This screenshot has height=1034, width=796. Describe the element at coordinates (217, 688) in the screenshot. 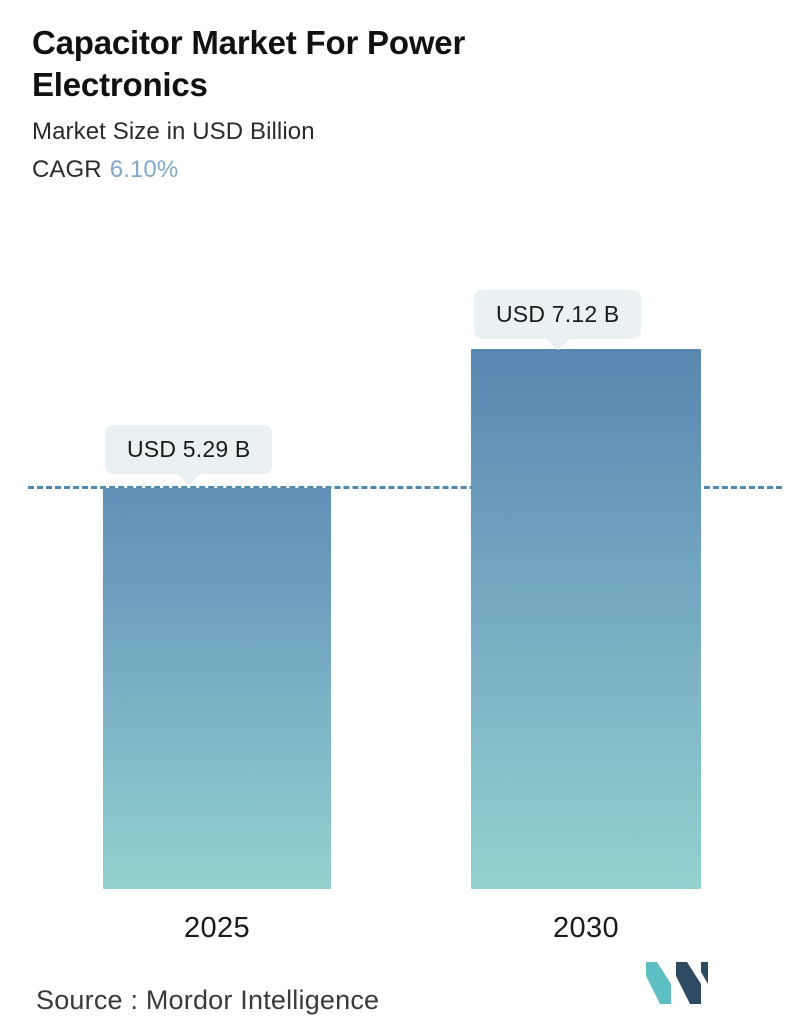

I see `bar-2025` at that location.